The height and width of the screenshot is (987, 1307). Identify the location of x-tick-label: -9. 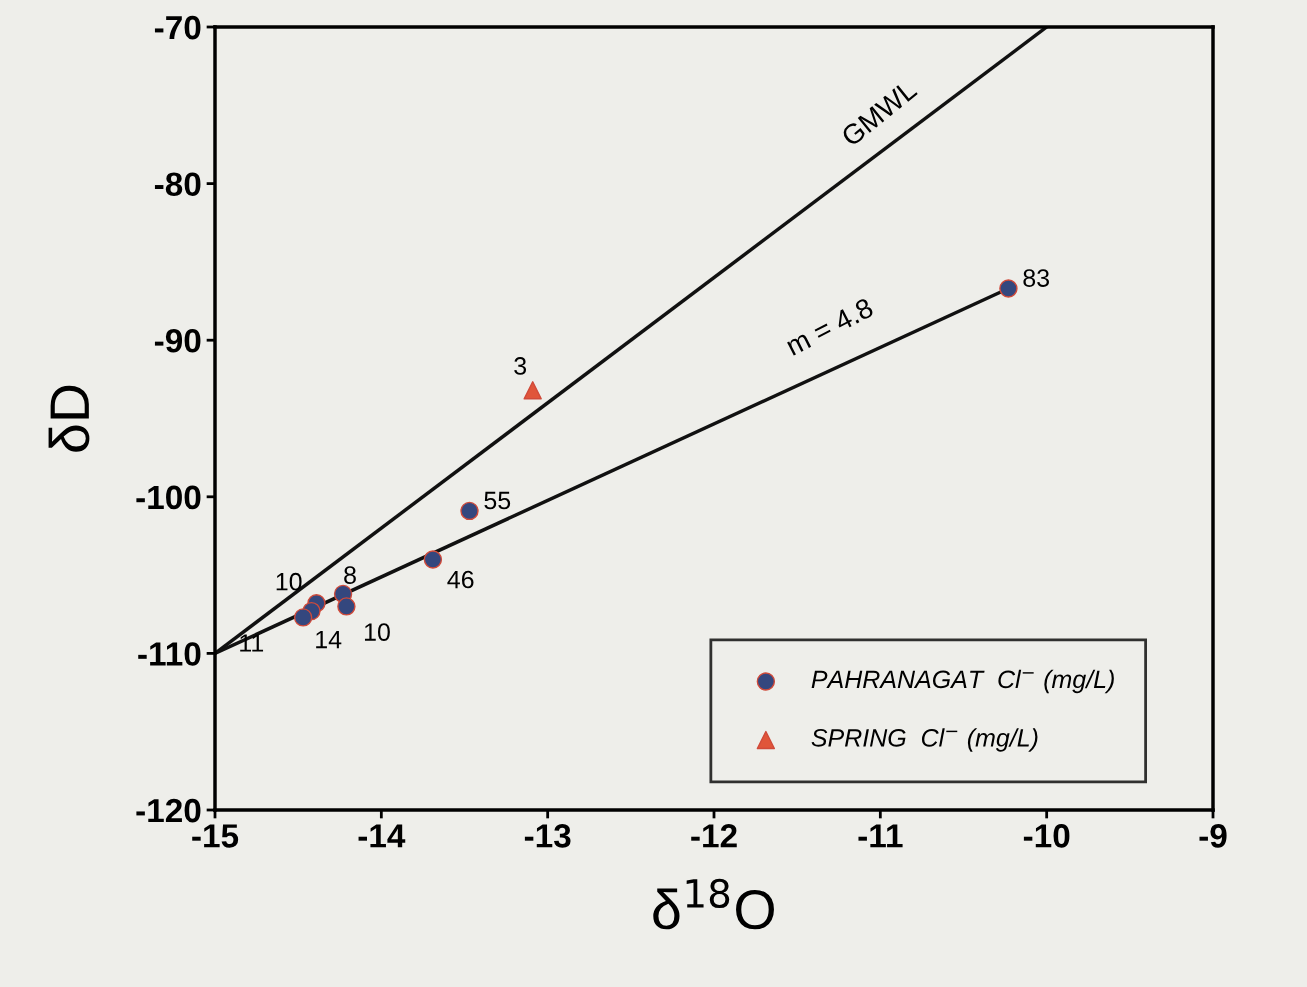
(1213, 836).